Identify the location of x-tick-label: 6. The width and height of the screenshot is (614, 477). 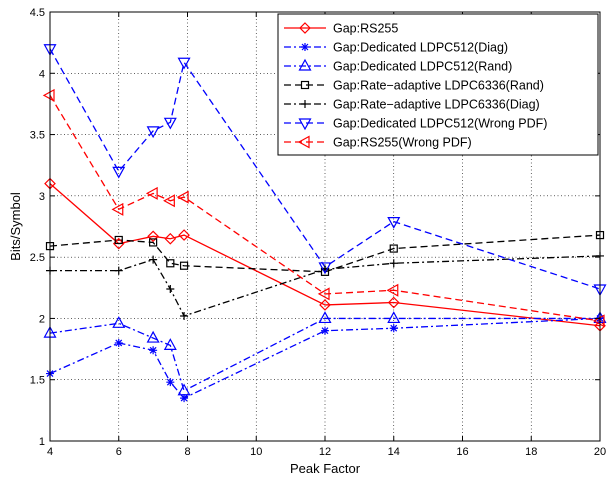
(119, 452).